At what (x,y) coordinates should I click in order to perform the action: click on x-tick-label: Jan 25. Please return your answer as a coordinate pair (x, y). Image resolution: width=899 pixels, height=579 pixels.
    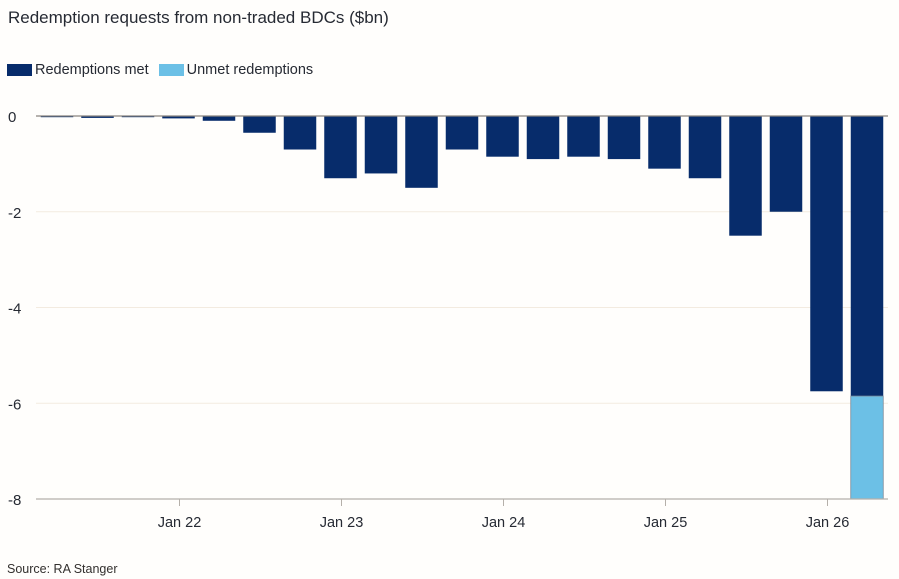
    Looking at the image, I should click on (666, 523).